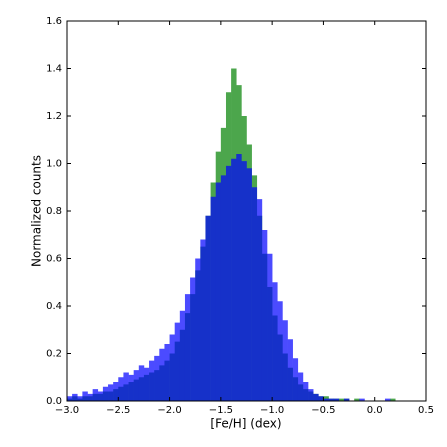  I want to click on y-tick-label: 0.2, so click(54, 354).